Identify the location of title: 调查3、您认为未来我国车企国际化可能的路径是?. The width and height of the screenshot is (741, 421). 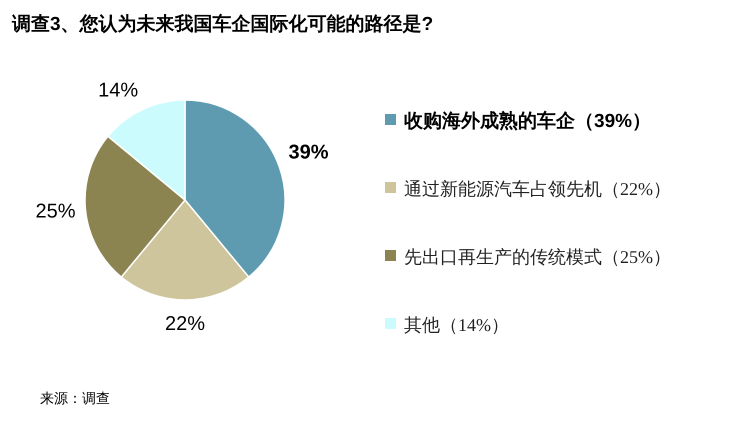
(223, 24).